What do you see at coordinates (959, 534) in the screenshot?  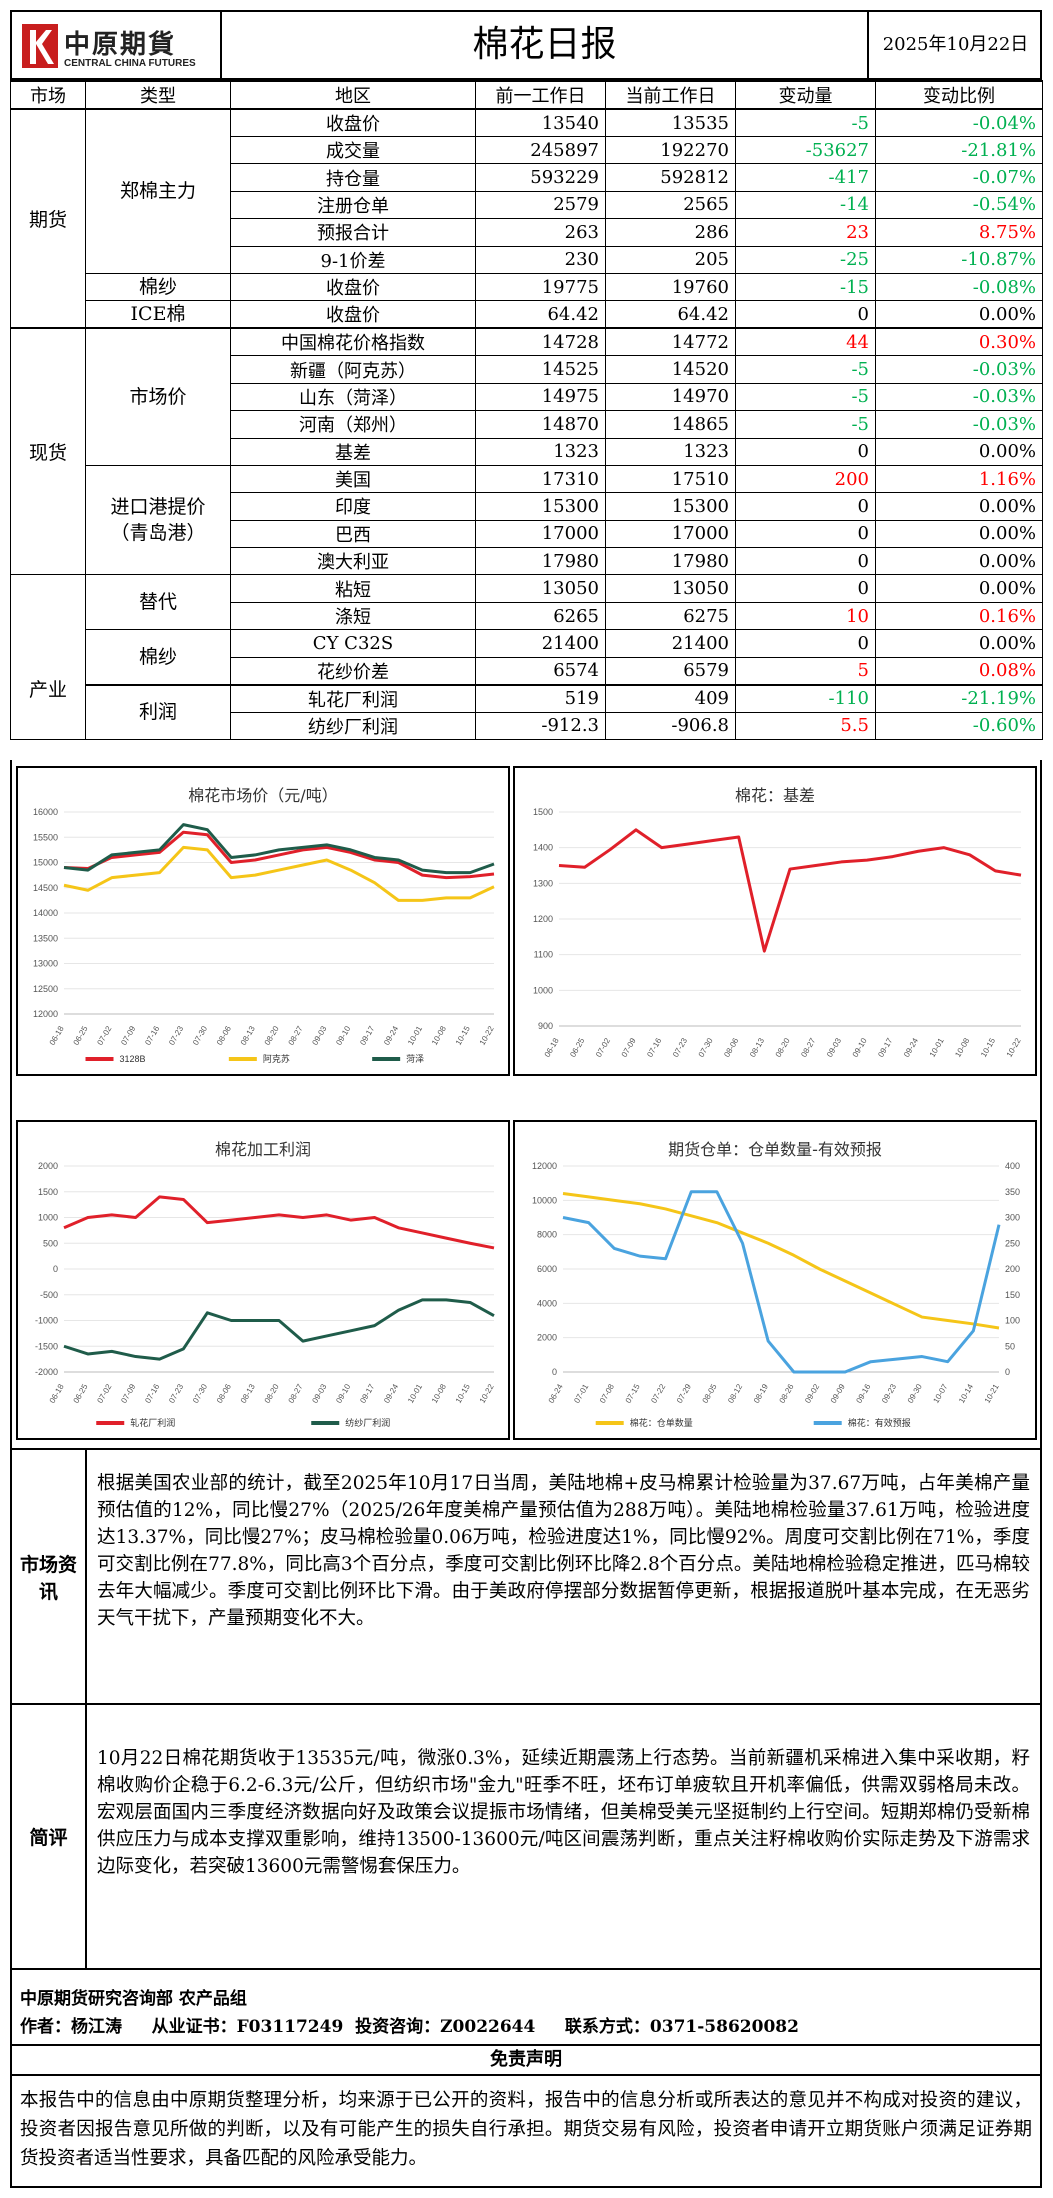 I see `pct-cell: 0.00%` at bounding box center [959, 534].